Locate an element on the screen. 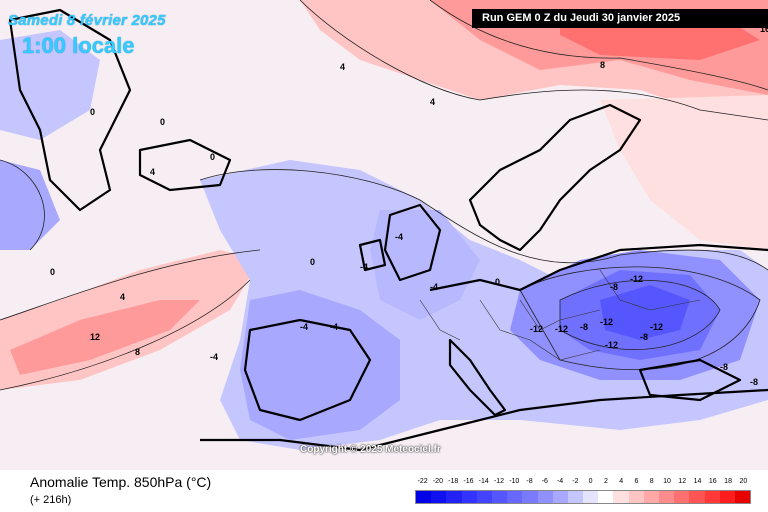  coastline-black-sea is located at coordinates (690, 380).